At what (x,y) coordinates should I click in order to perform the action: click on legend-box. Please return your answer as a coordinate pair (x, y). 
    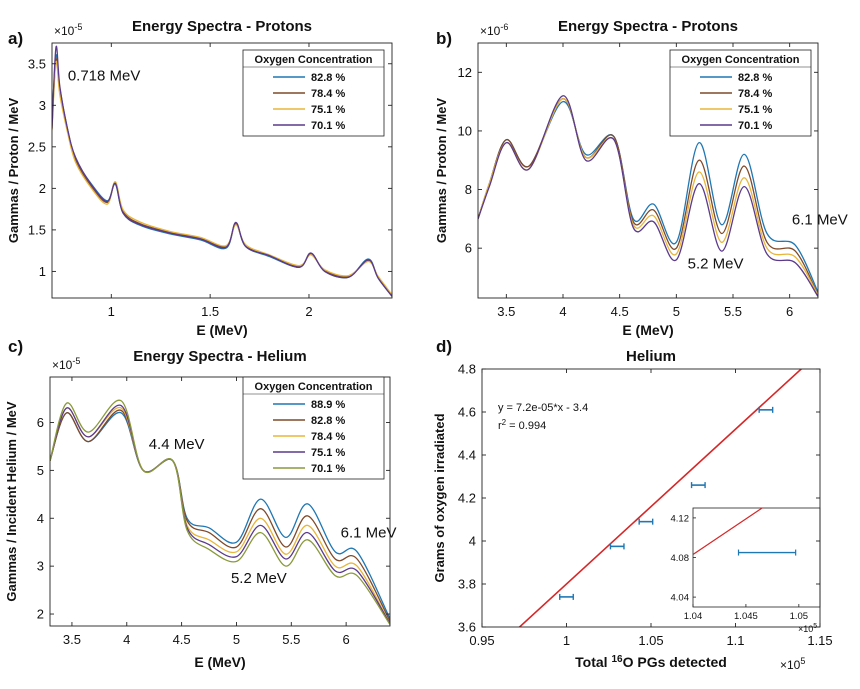
    Looking at the image, I should click on (740, 93).